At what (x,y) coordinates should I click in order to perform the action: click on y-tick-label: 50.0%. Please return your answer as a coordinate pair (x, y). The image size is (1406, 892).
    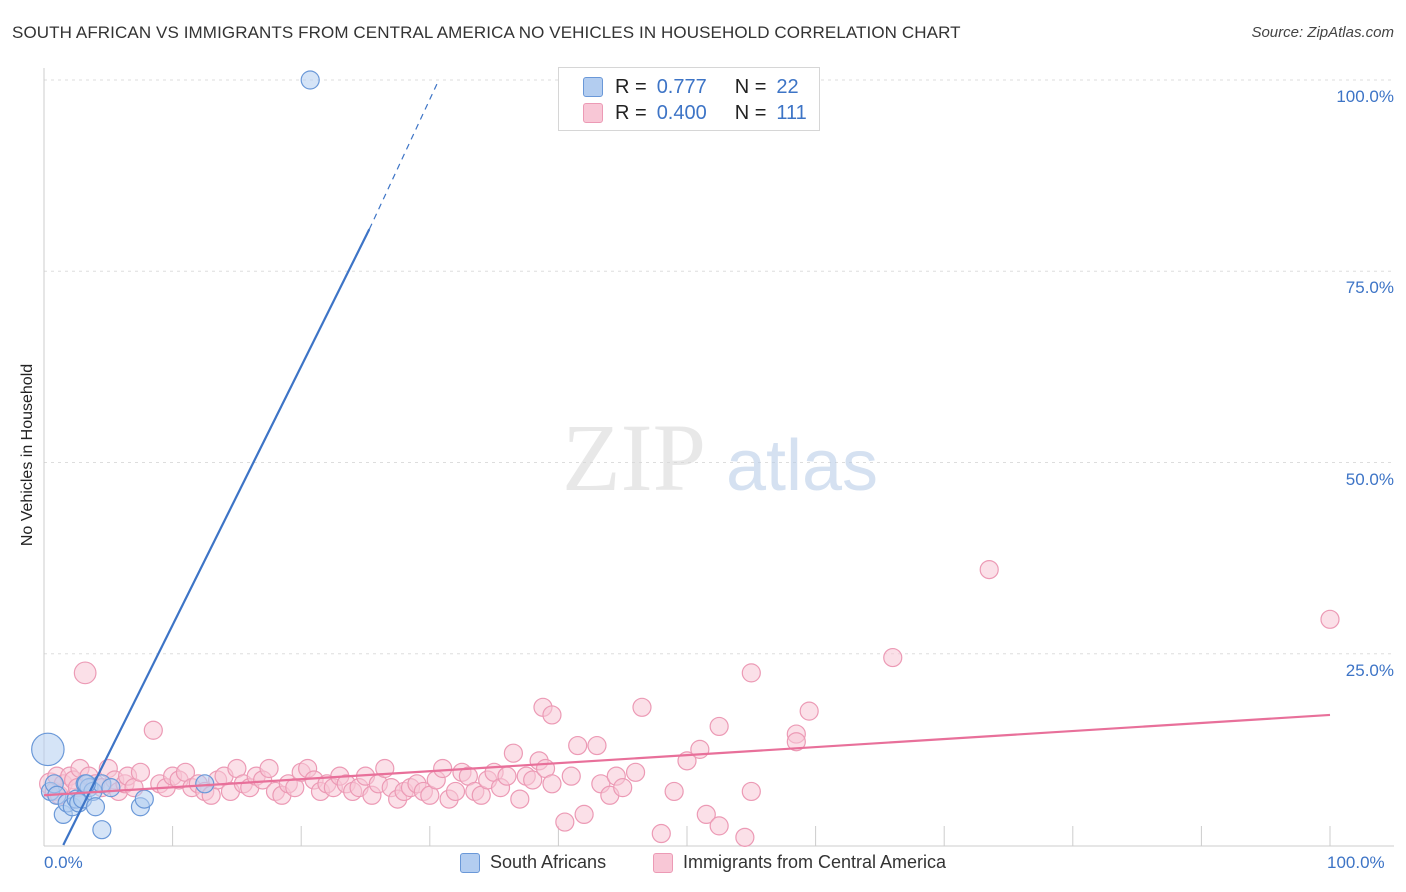
    Looking at the image, I should click on (1369, 479).